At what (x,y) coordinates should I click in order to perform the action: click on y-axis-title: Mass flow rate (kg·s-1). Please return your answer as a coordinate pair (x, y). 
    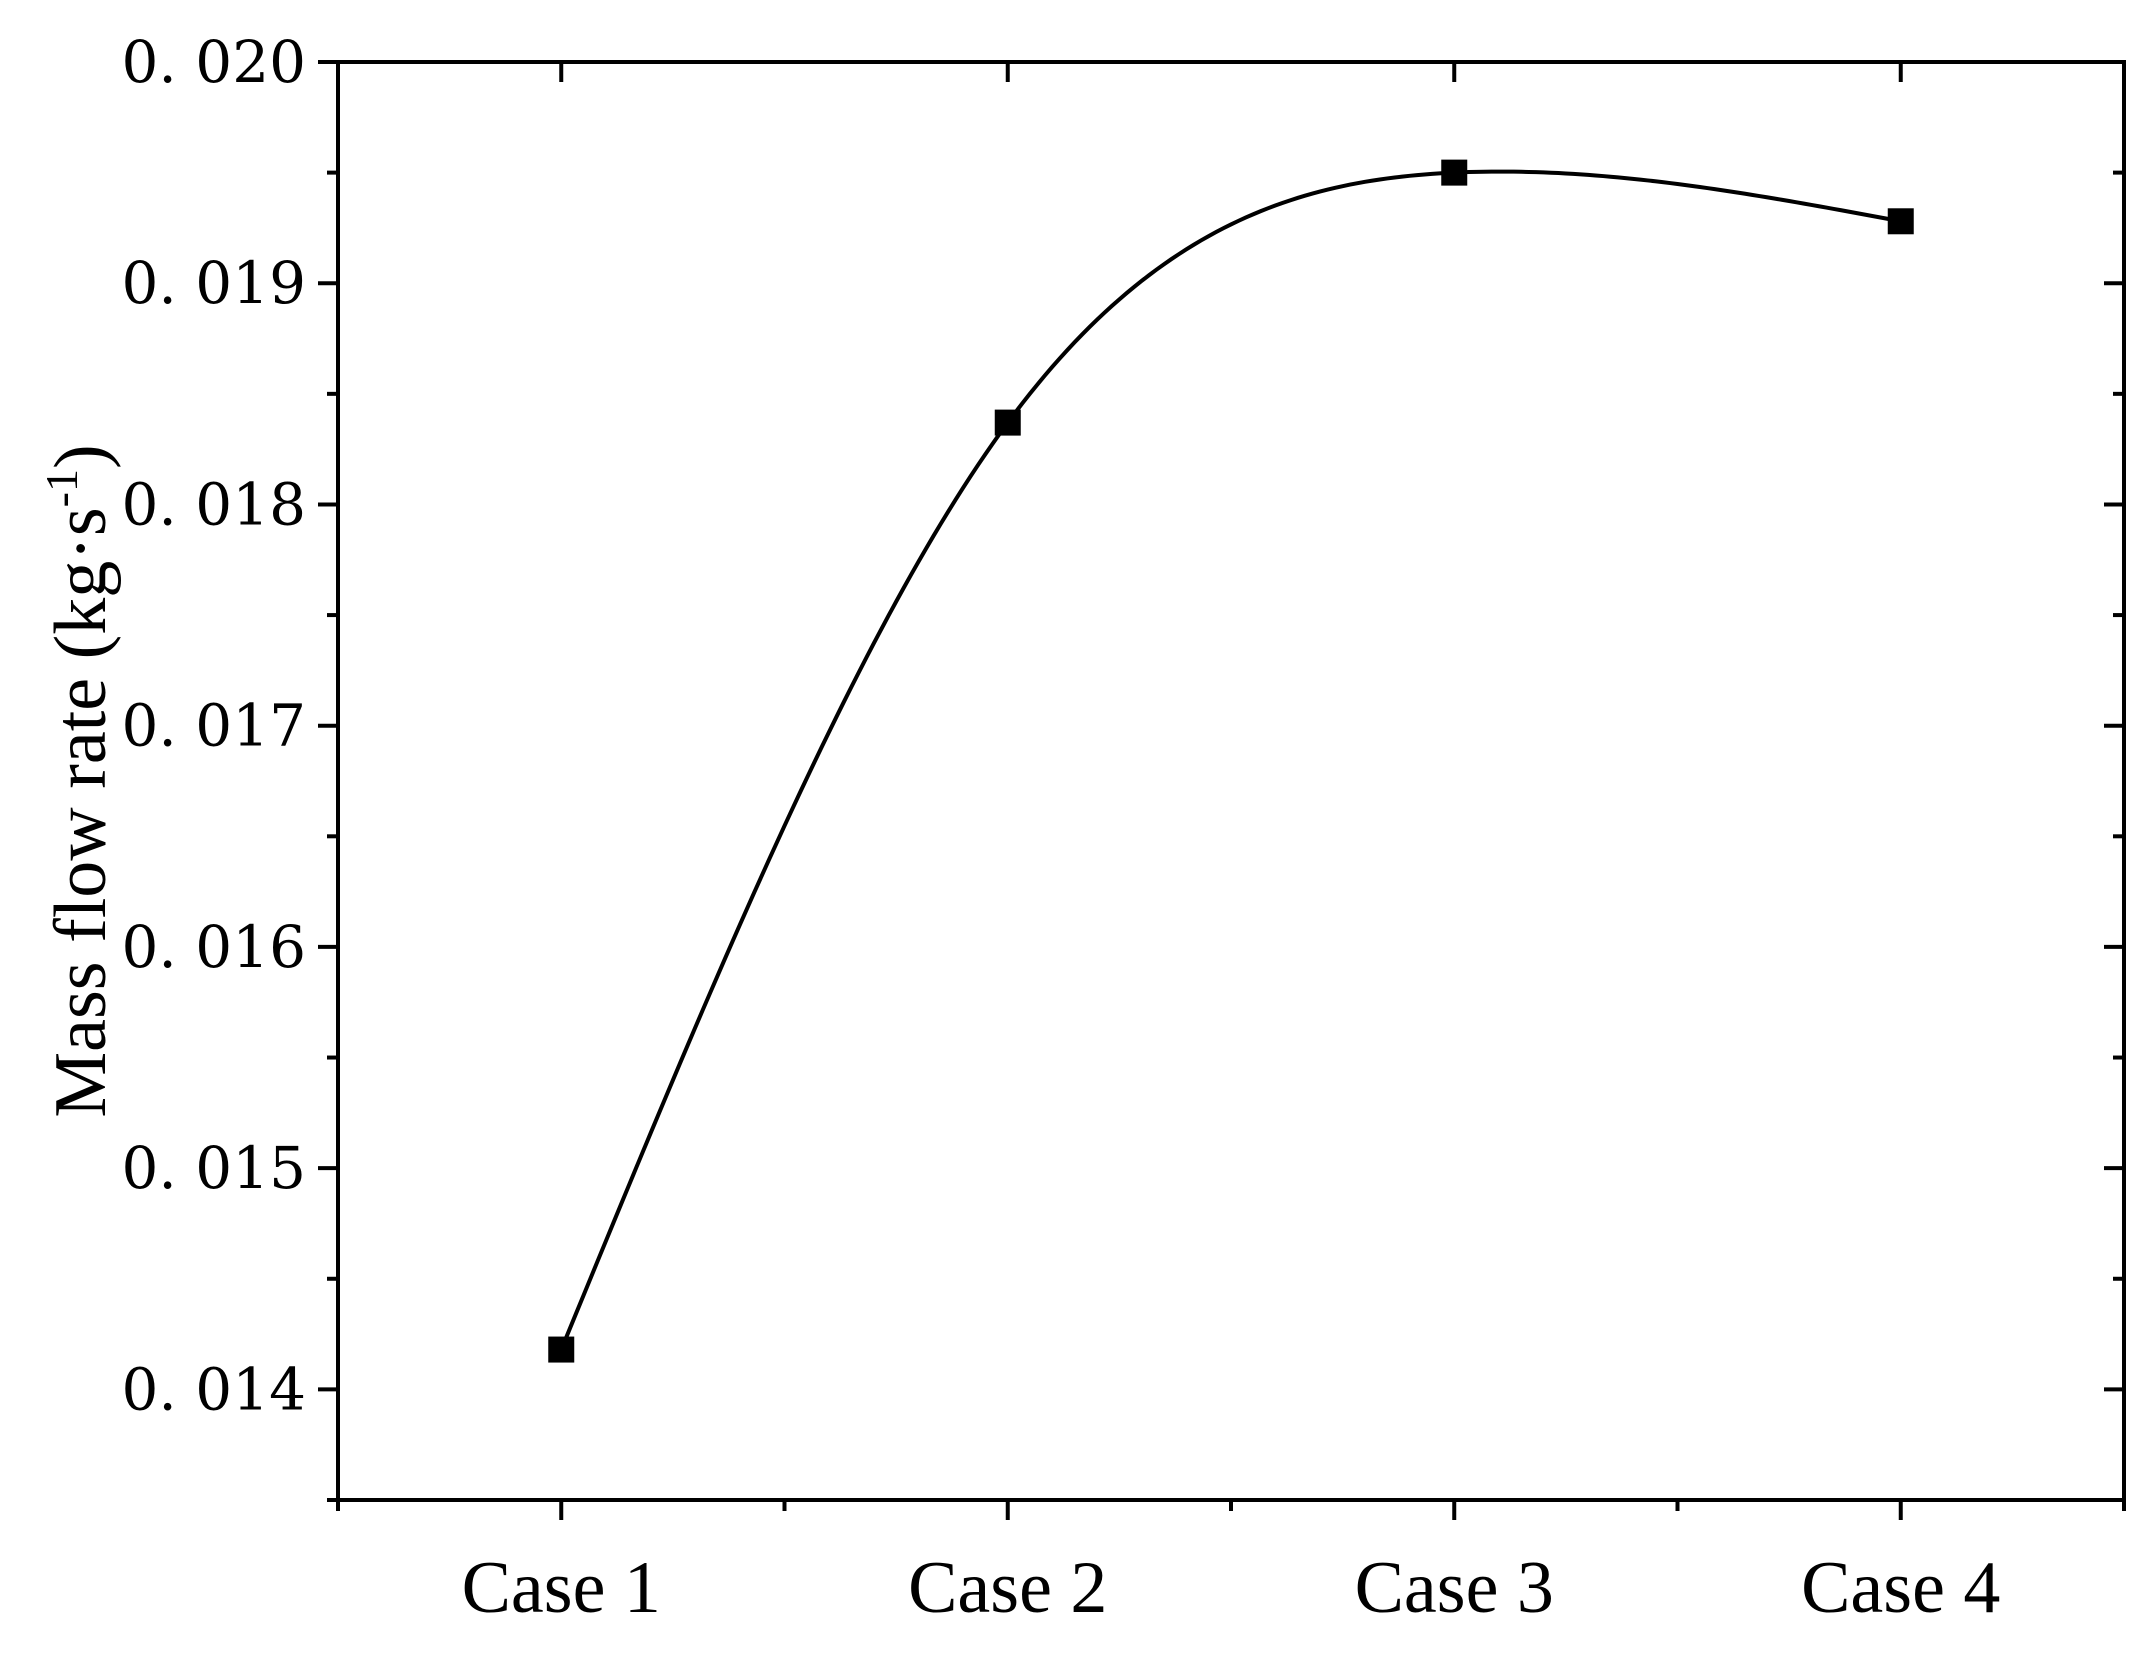
    Looking at the image, I should click on (79, 780).